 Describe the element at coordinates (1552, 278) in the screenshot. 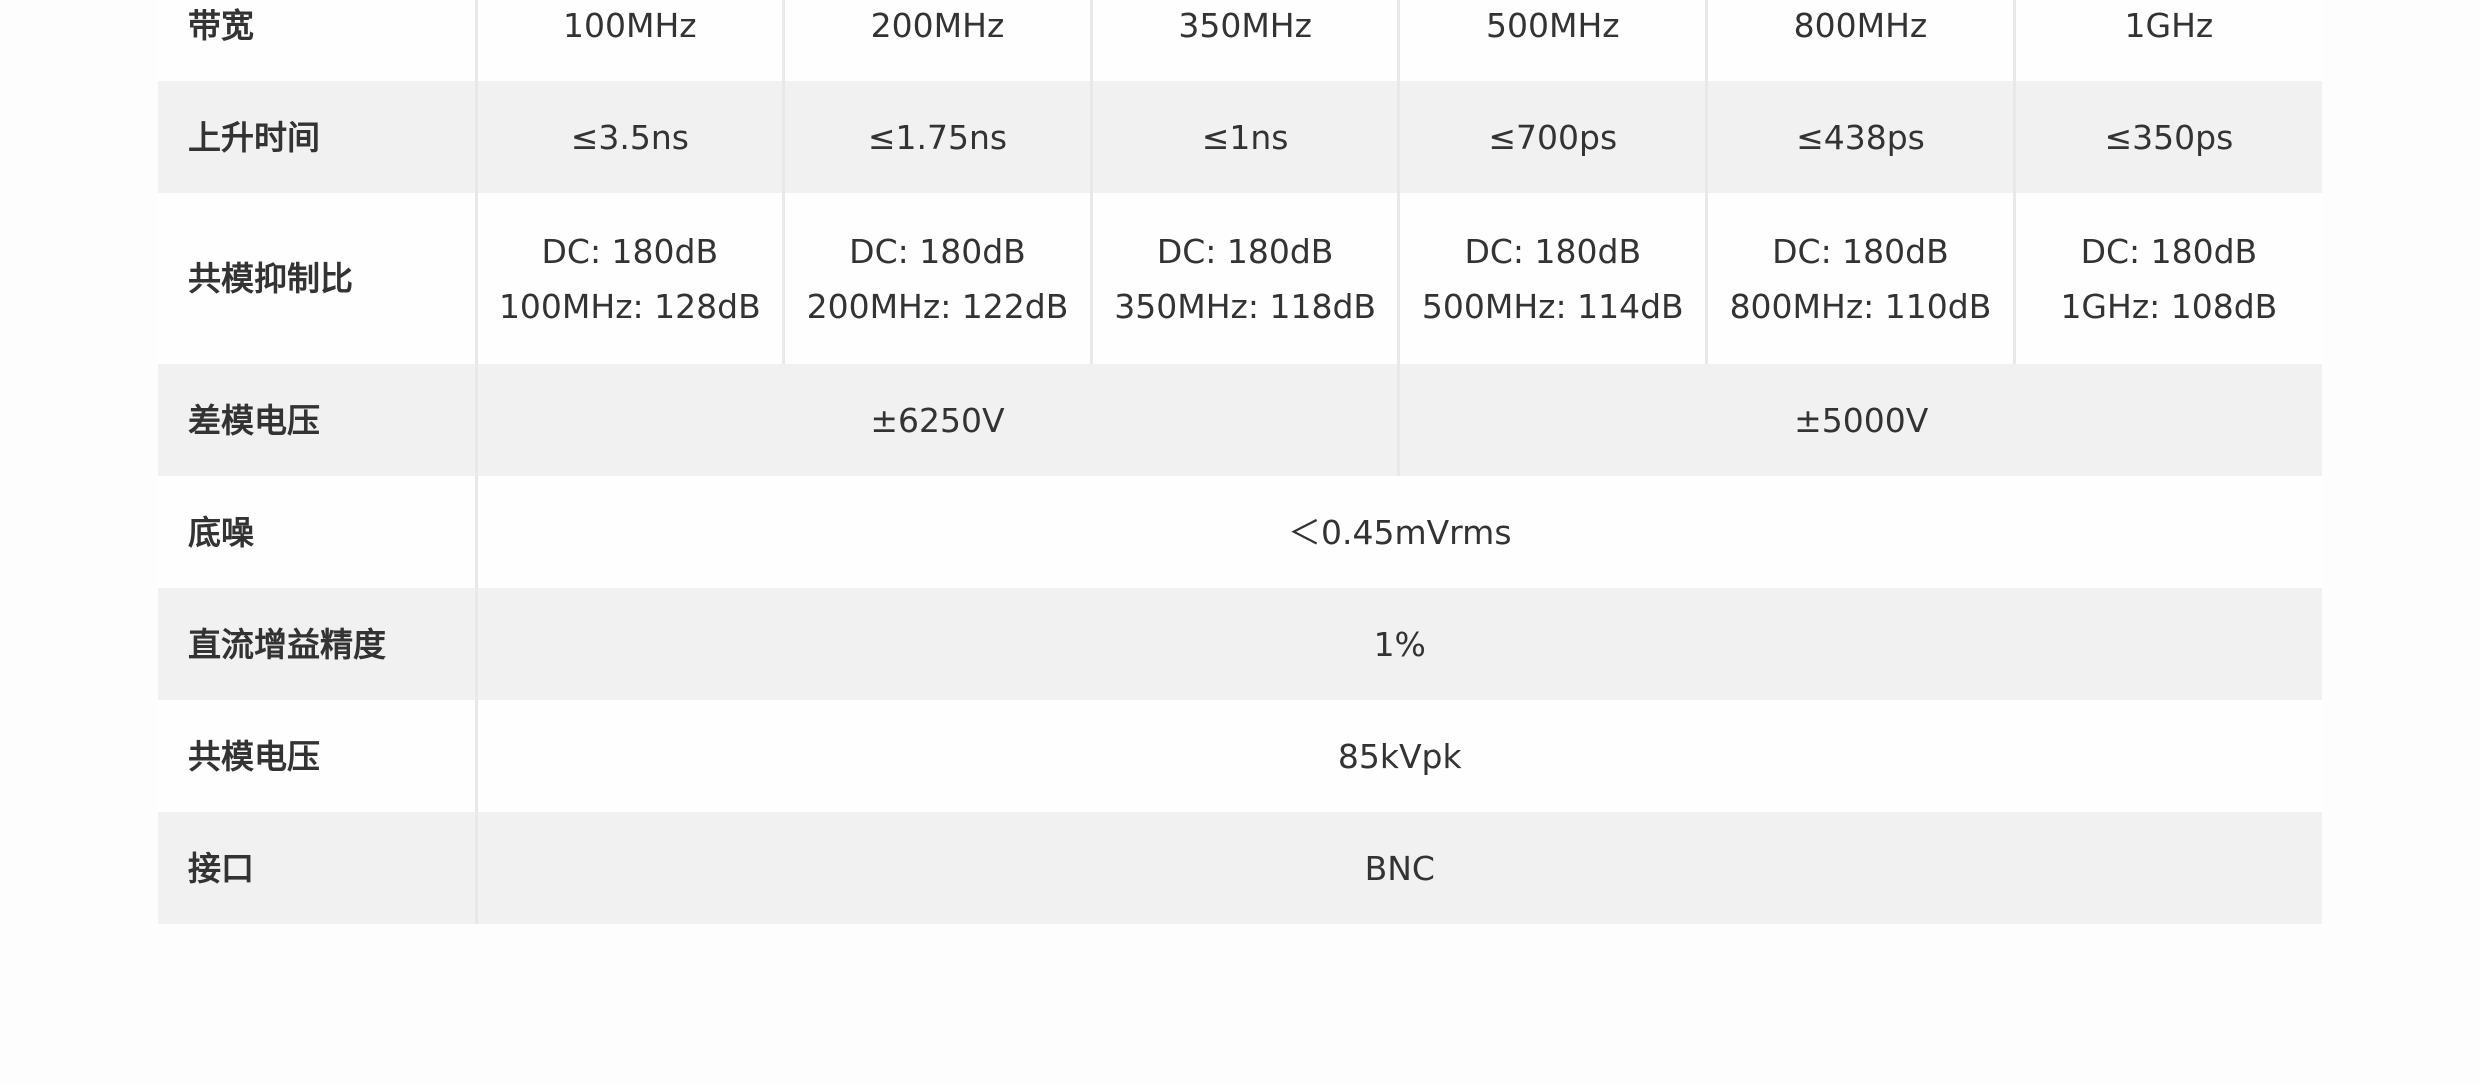

I see `cell: DC: 180dB 500MHz: 114dB` at that location.